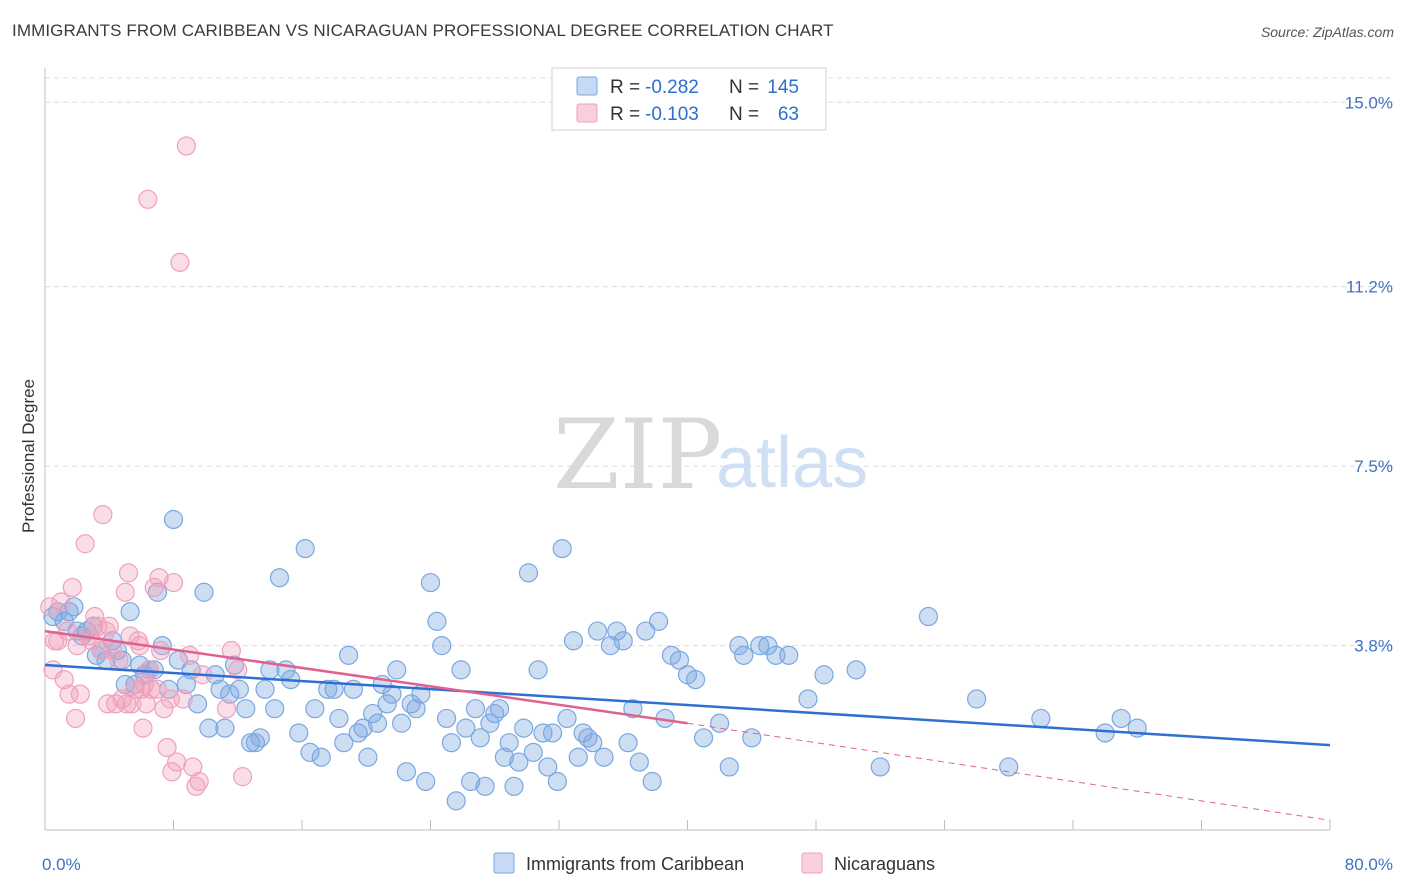  I want to click on x-tick-label-max: 80.0%, so click(1369, 864).